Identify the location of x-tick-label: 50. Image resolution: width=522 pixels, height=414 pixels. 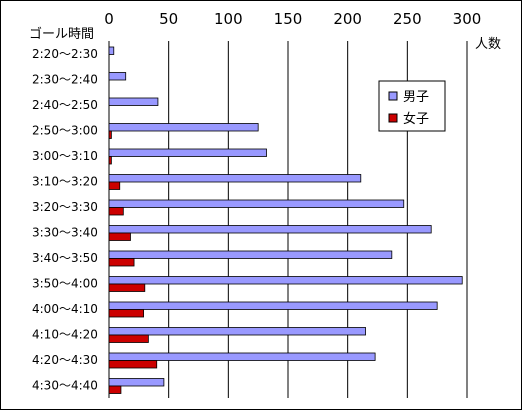
(168, 19).